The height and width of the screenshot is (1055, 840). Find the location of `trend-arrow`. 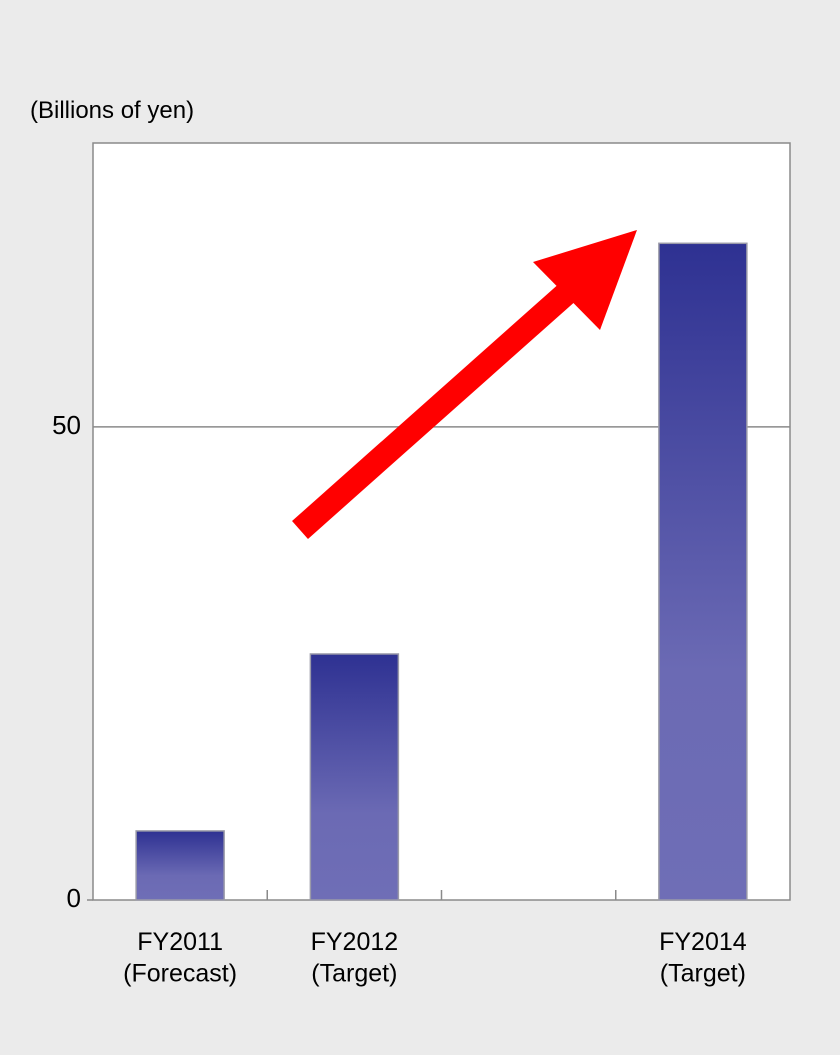

trend-arrow is located at coordinates (464, 384).